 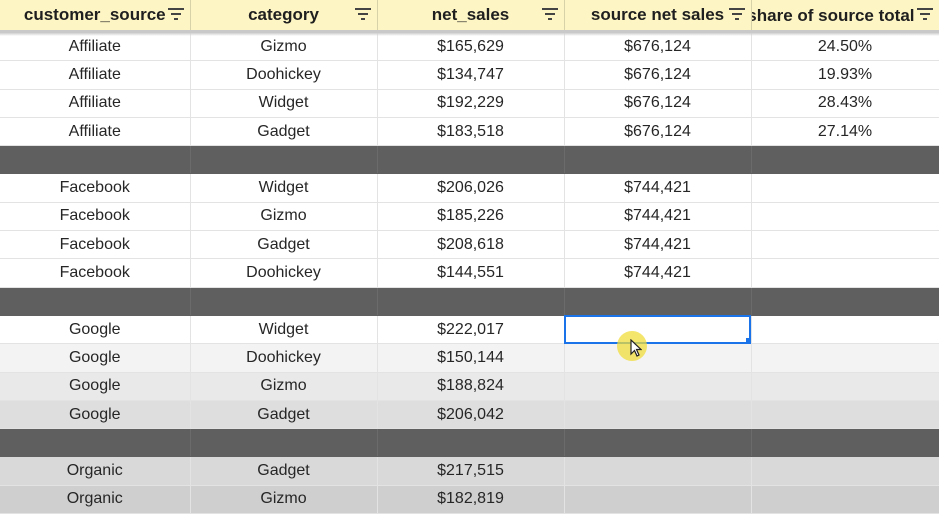 I want to click on column-header-category: category, so click(x=284, y=16).